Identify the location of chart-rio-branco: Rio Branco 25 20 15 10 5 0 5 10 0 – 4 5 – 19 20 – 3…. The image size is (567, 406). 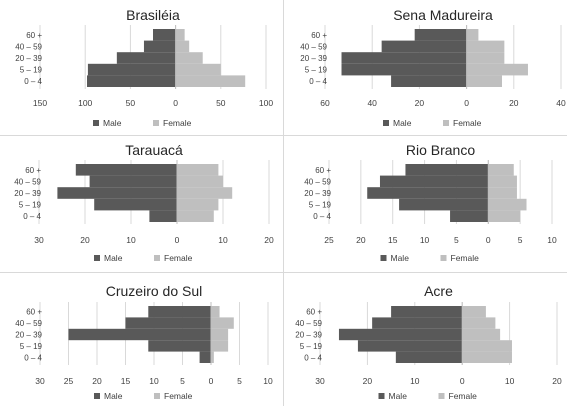
(430, 202).